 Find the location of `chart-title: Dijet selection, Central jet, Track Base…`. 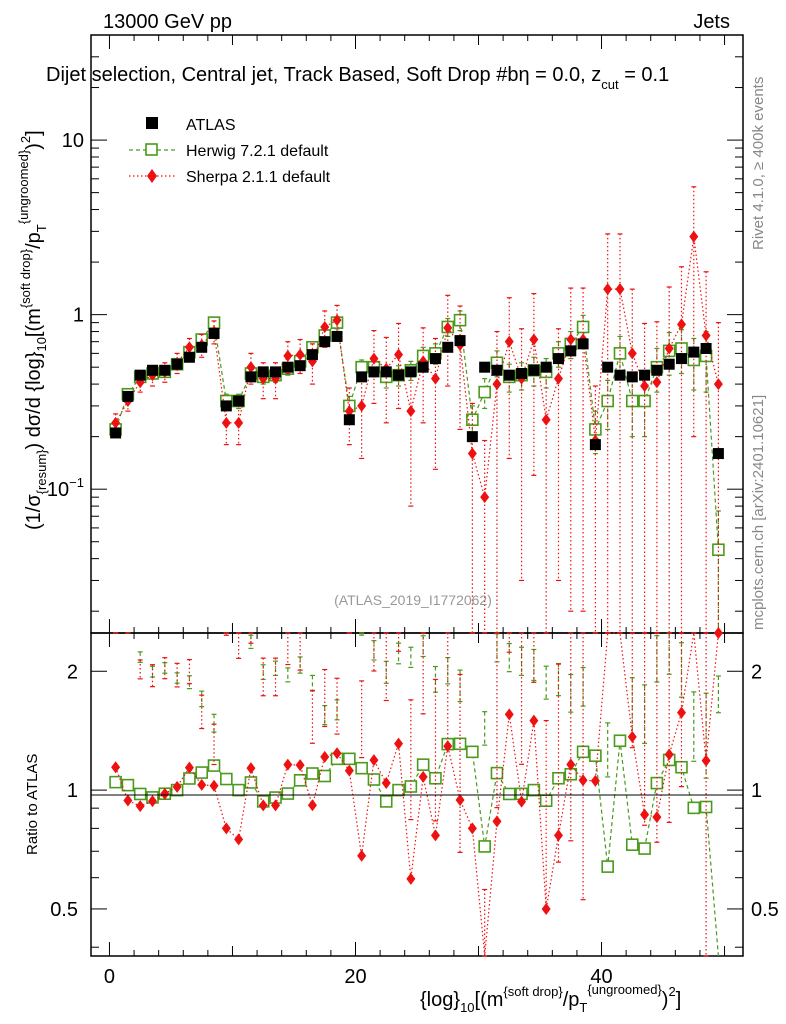

chart-title: Dijet selection, Central jet, Track Base… is located at coordinates (357, 78).